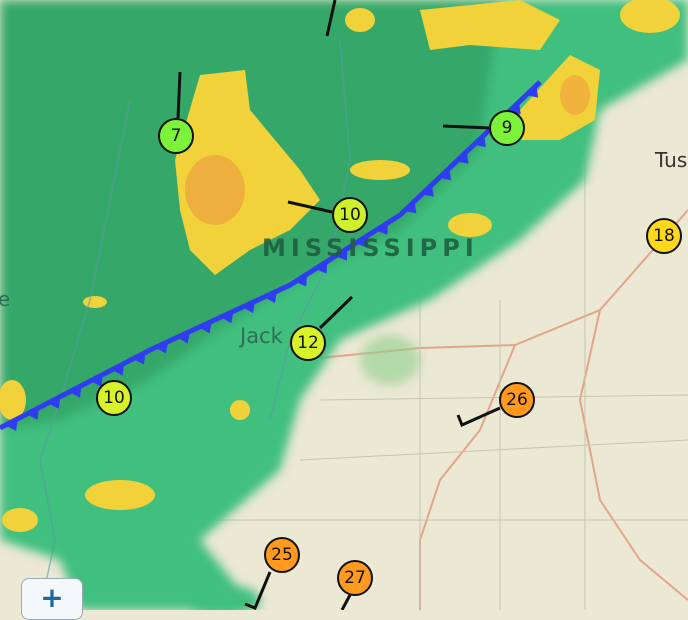 This screenshot has width=688, height=620. What do you see at coordinates (52, 599) in the screenshot?
I see `zoom-in-button: +` at bounding box center [52, 599].